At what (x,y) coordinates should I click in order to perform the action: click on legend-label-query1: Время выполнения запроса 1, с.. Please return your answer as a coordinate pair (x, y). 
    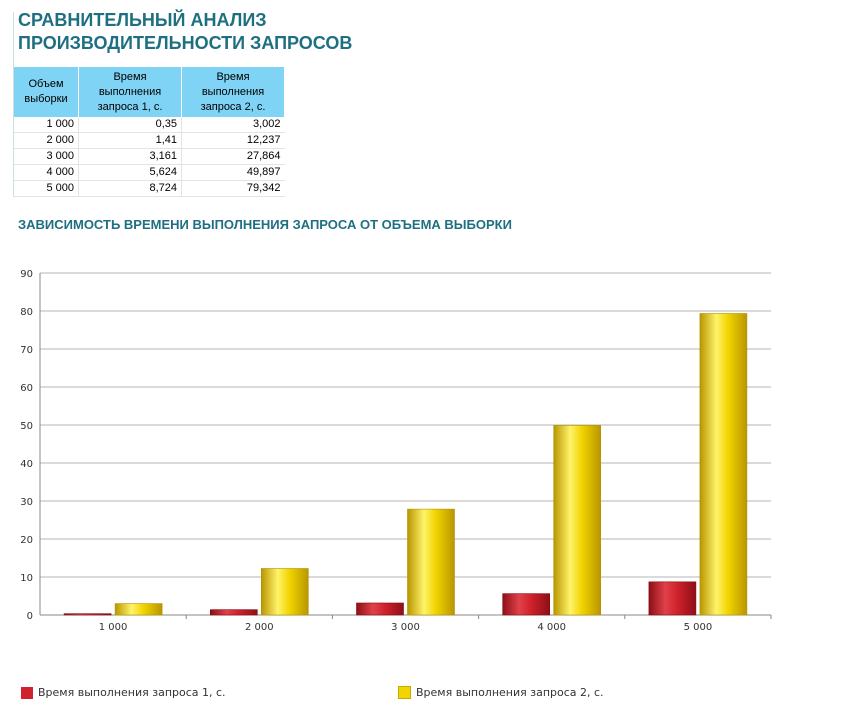
    Looking at the image, I should click on (132, 692).